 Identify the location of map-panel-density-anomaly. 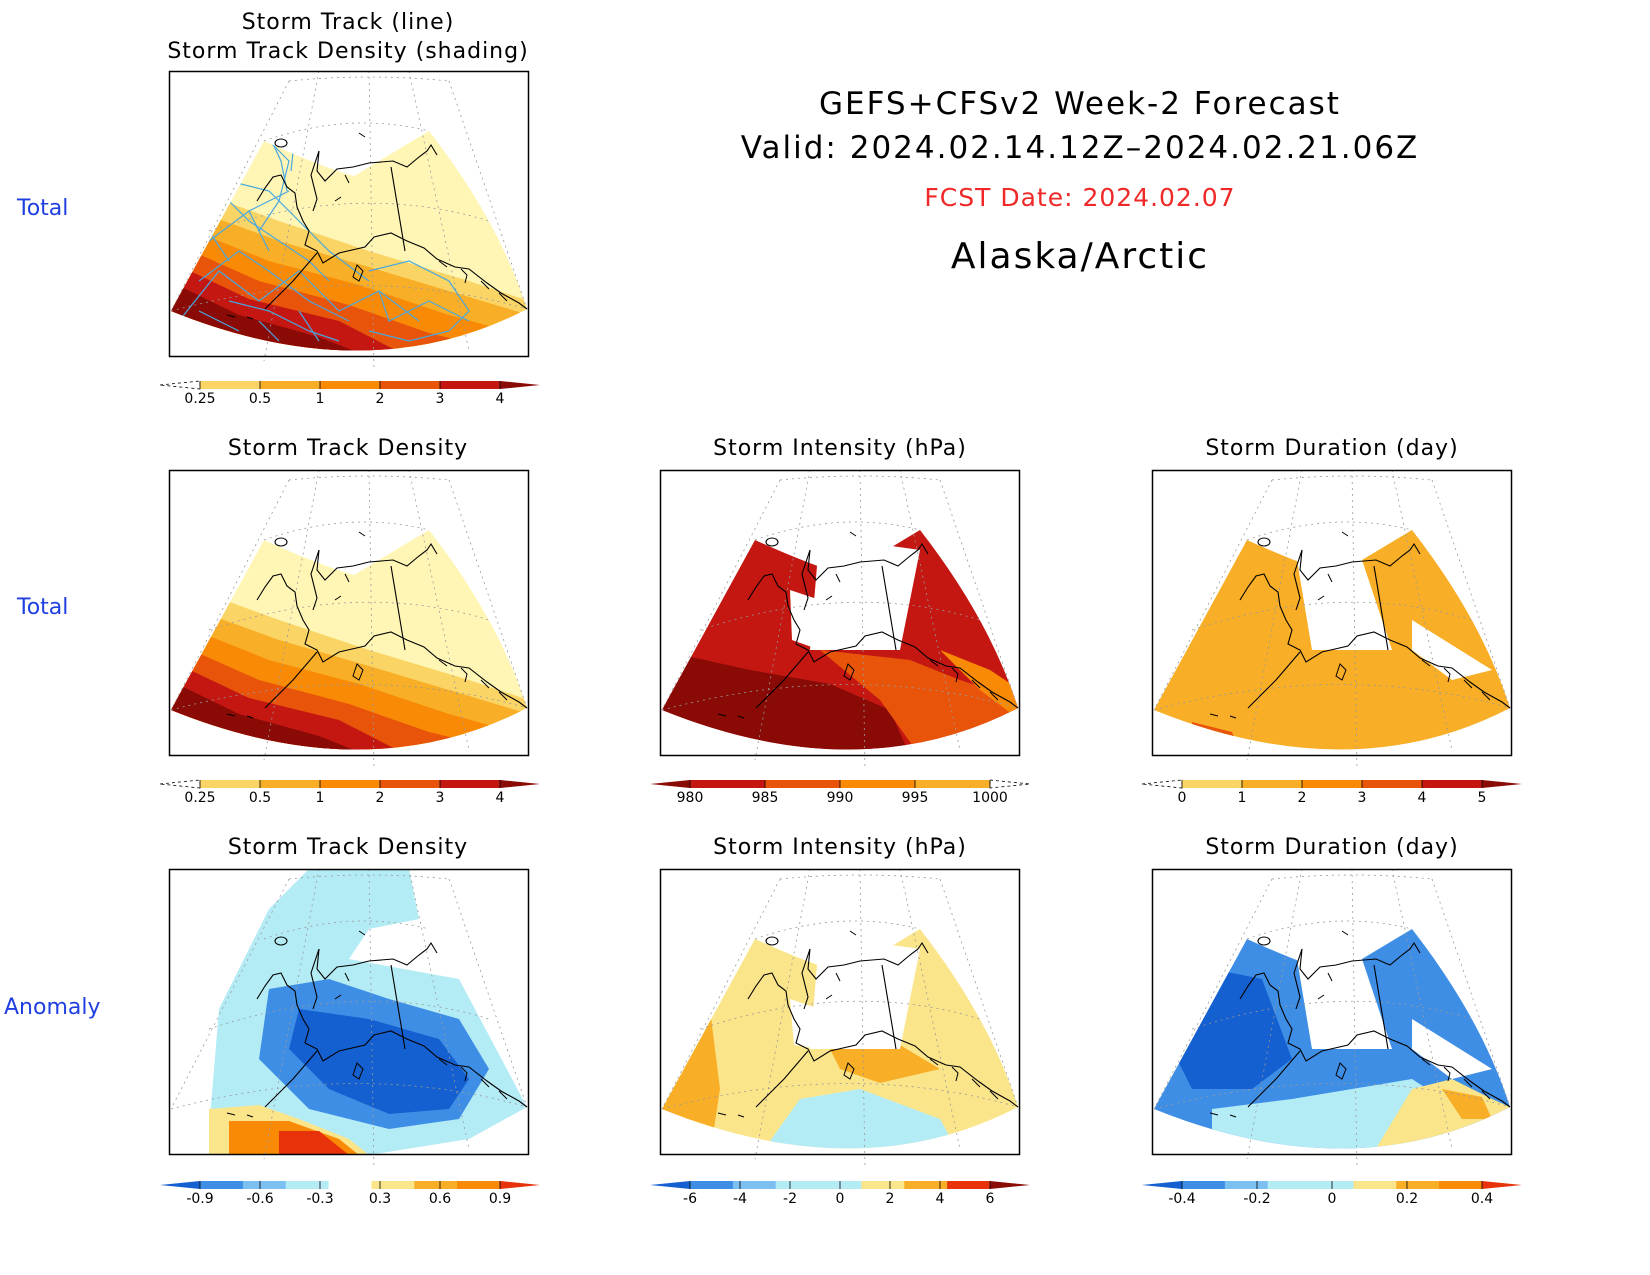
(349, 1019).